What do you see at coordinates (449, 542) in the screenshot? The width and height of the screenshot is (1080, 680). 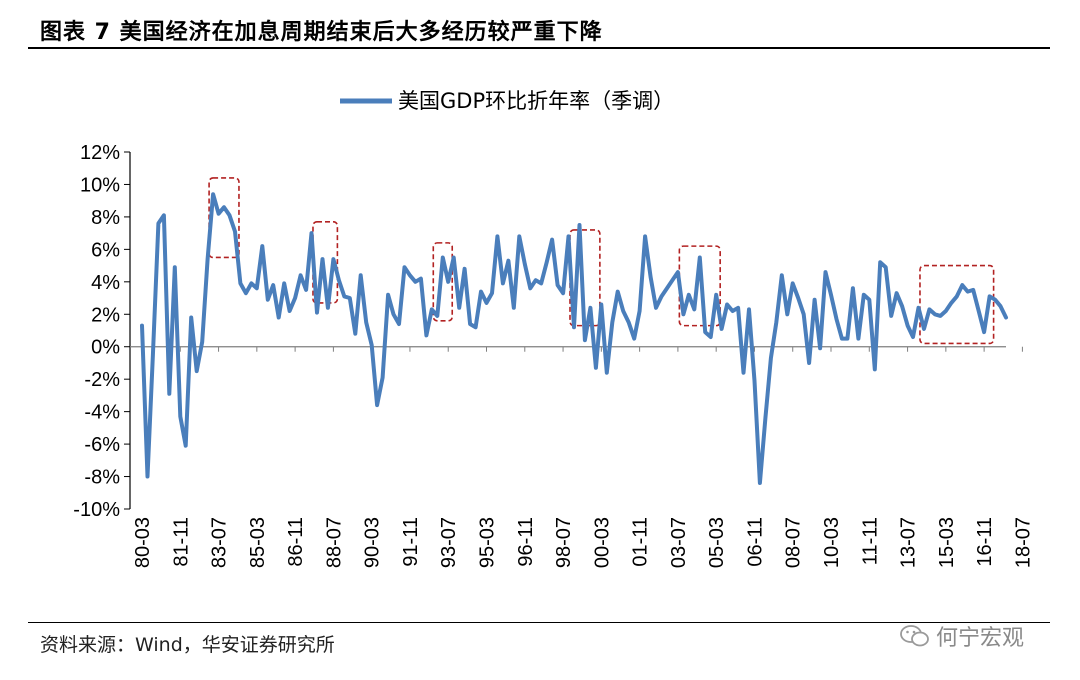 I see `x-tick-label: 93-07` at bounding box center [449, 542].